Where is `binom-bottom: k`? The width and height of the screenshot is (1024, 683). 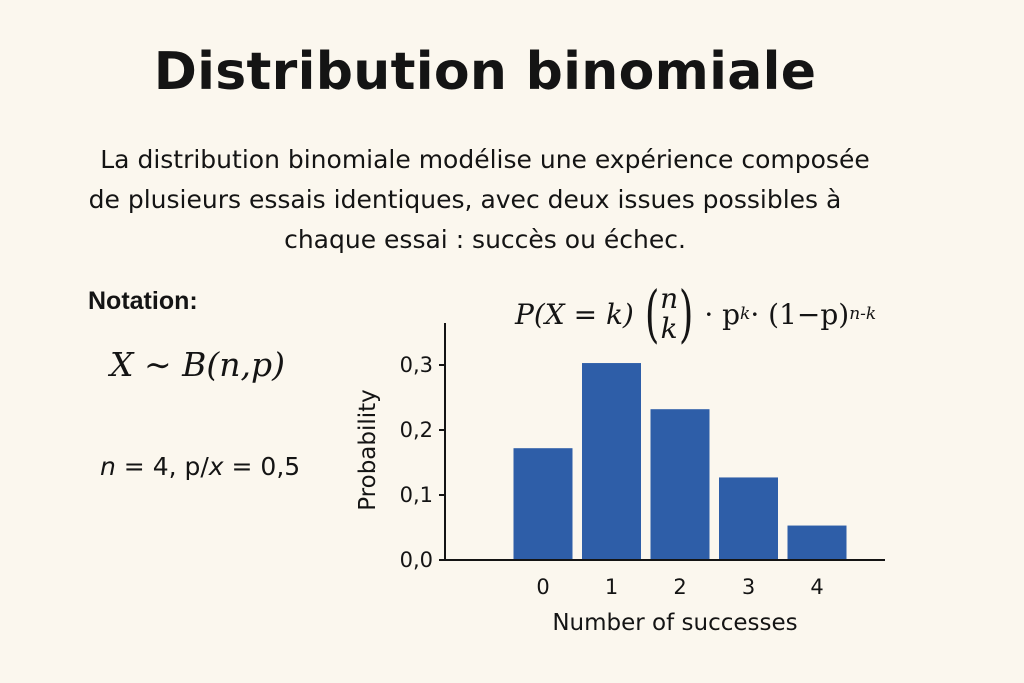 binom-bottom: k is located at coordinates (669, 328).